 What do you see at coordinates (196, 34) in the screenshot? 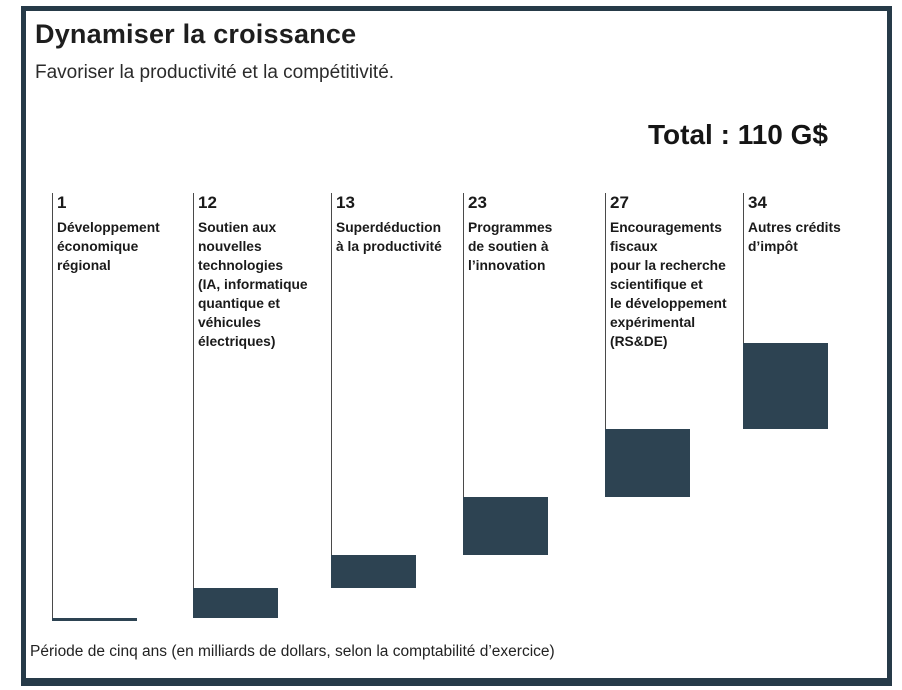
I see `chart-title: Dynamiser la croissance` at bounding box center [196, 34].